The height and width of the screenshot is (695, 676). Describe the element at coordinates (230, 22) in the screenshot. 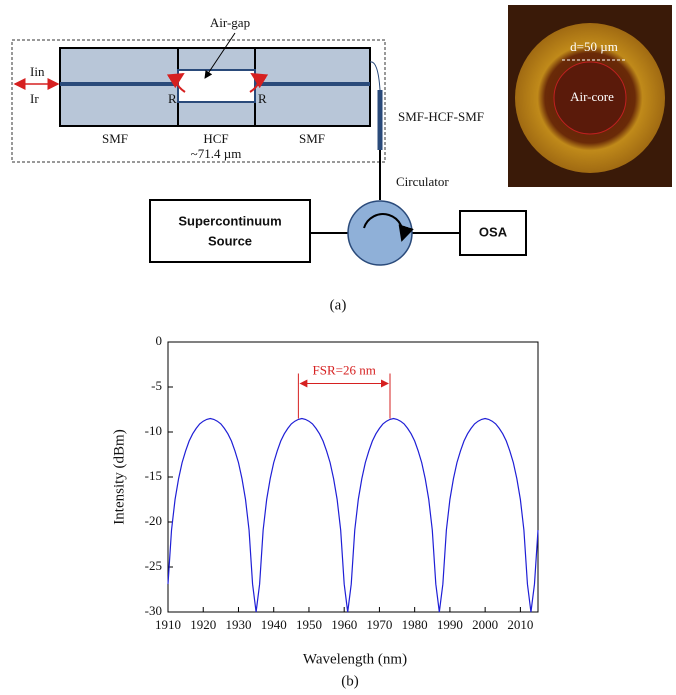

I see `air-gap-label: Air-gap` at that location.